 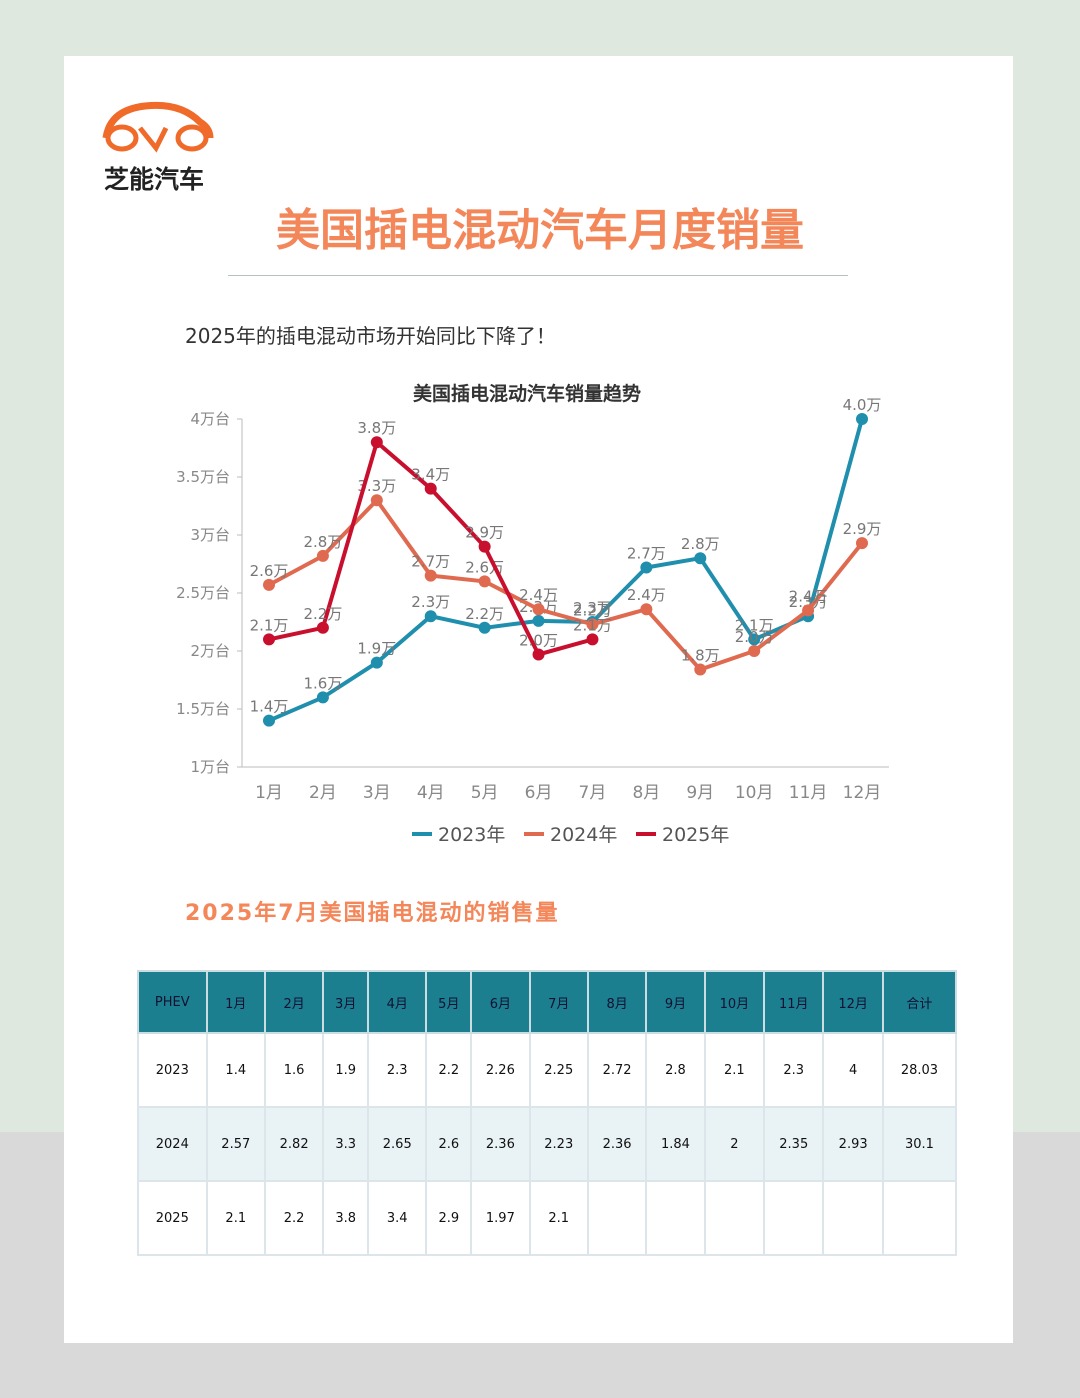 What do you see at coordinates (794, 1002) in the screenshot?
I see `header-cell: 11月` at bounding box center [794, 1002].